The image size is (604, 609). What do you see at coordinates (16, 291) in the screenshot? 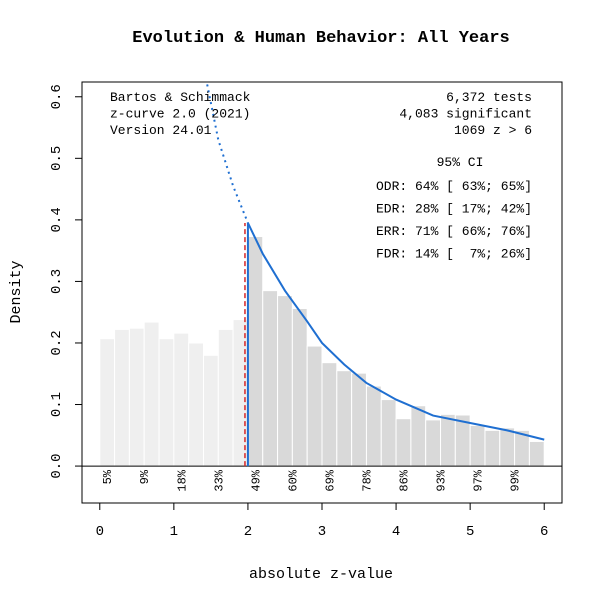
I see `y-axis-label: Density` at bounding box center [16, 291].